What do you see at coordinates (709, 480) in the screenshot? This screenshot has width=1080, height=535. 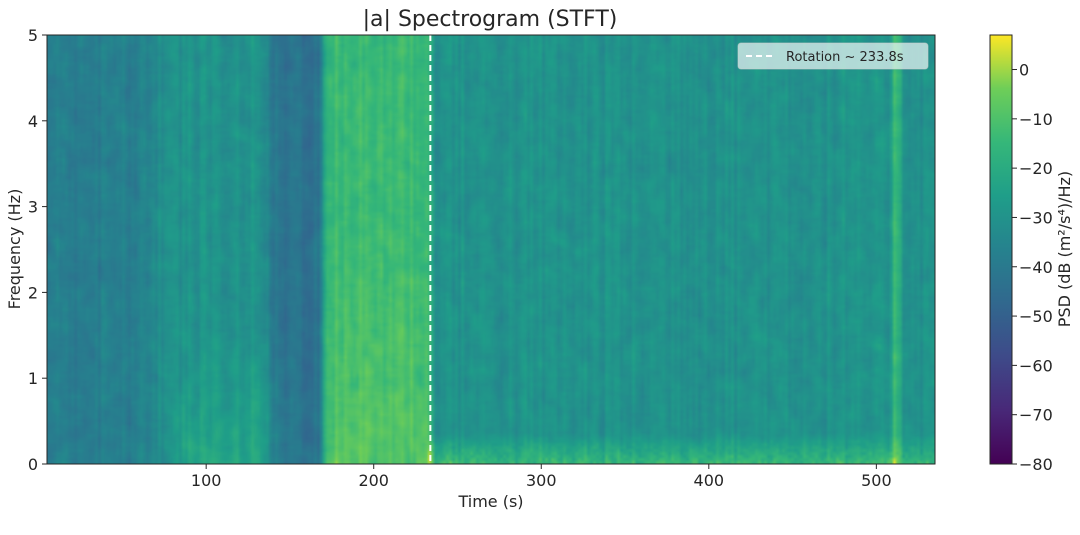 I see `x-tick-label: 400` at bounding box center [709, 480].